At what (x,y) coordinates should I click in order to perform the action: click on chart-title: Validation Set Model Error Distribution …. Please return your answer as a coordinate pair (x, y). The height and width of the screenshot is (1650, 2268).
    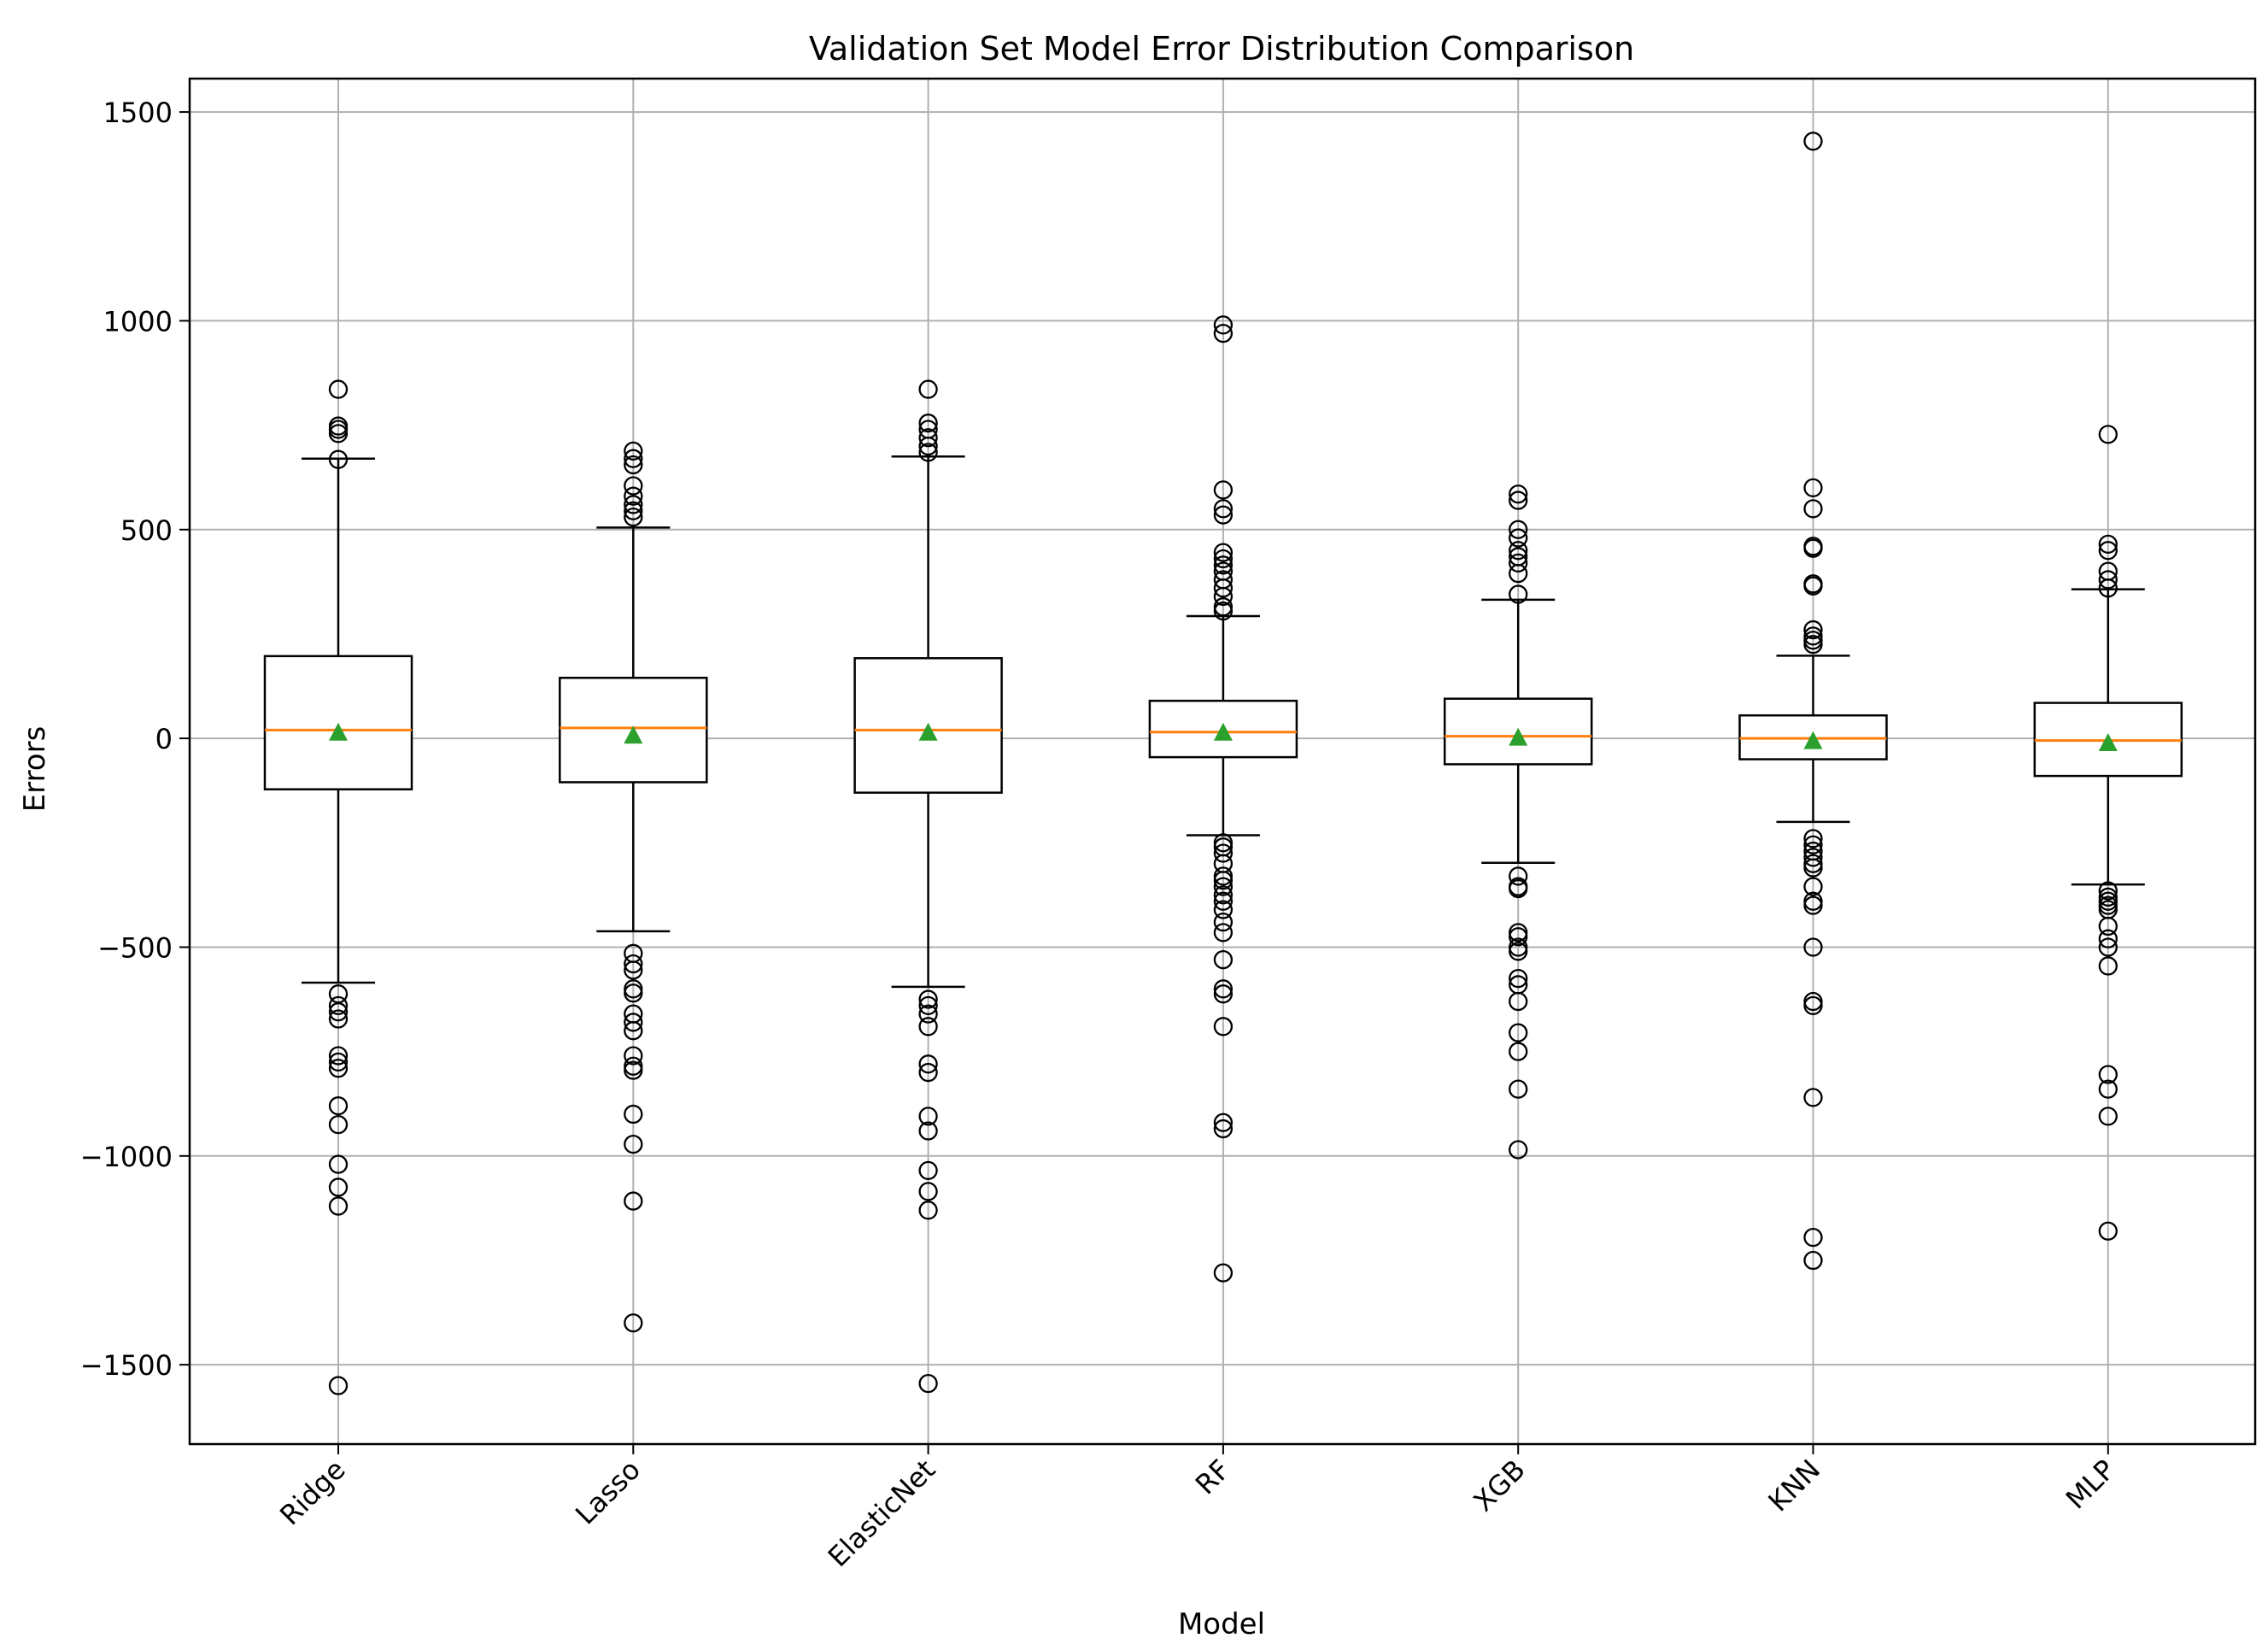
    Looking at the image, I should click on (1221, 49).